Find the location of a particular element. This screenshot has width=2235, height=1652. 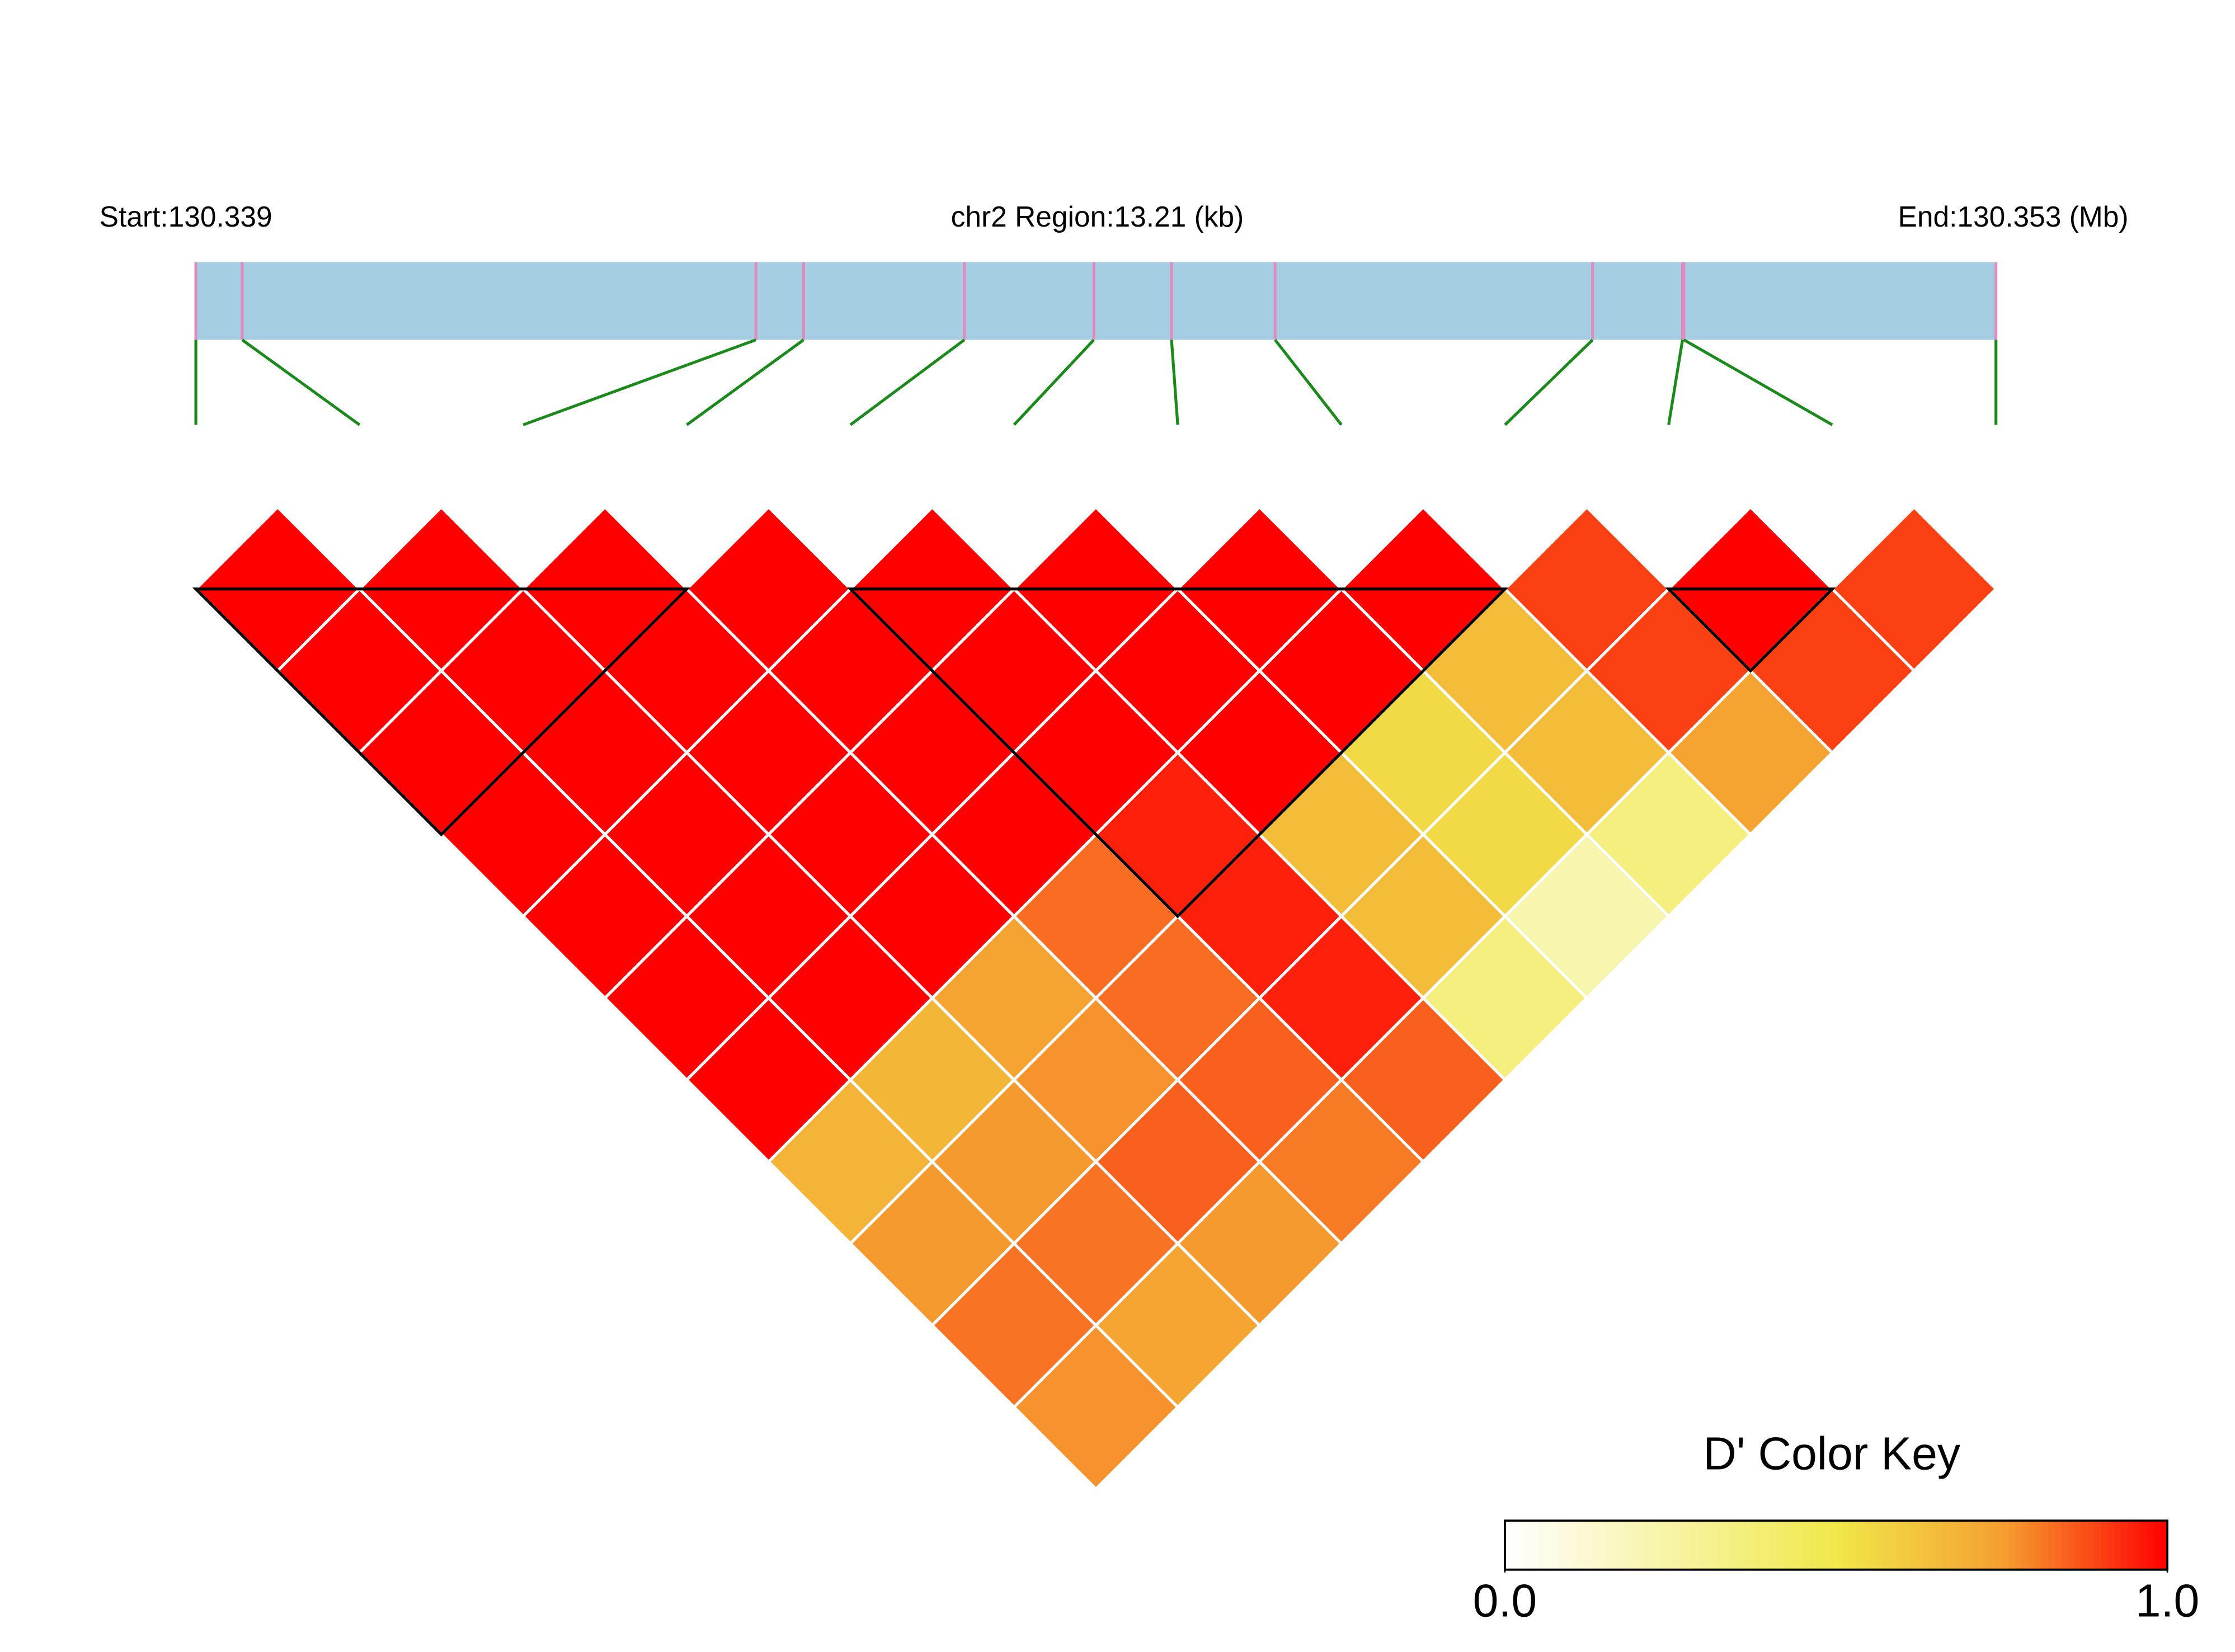

key-title: D' Color Key is located at coordinates (1832, 1454).